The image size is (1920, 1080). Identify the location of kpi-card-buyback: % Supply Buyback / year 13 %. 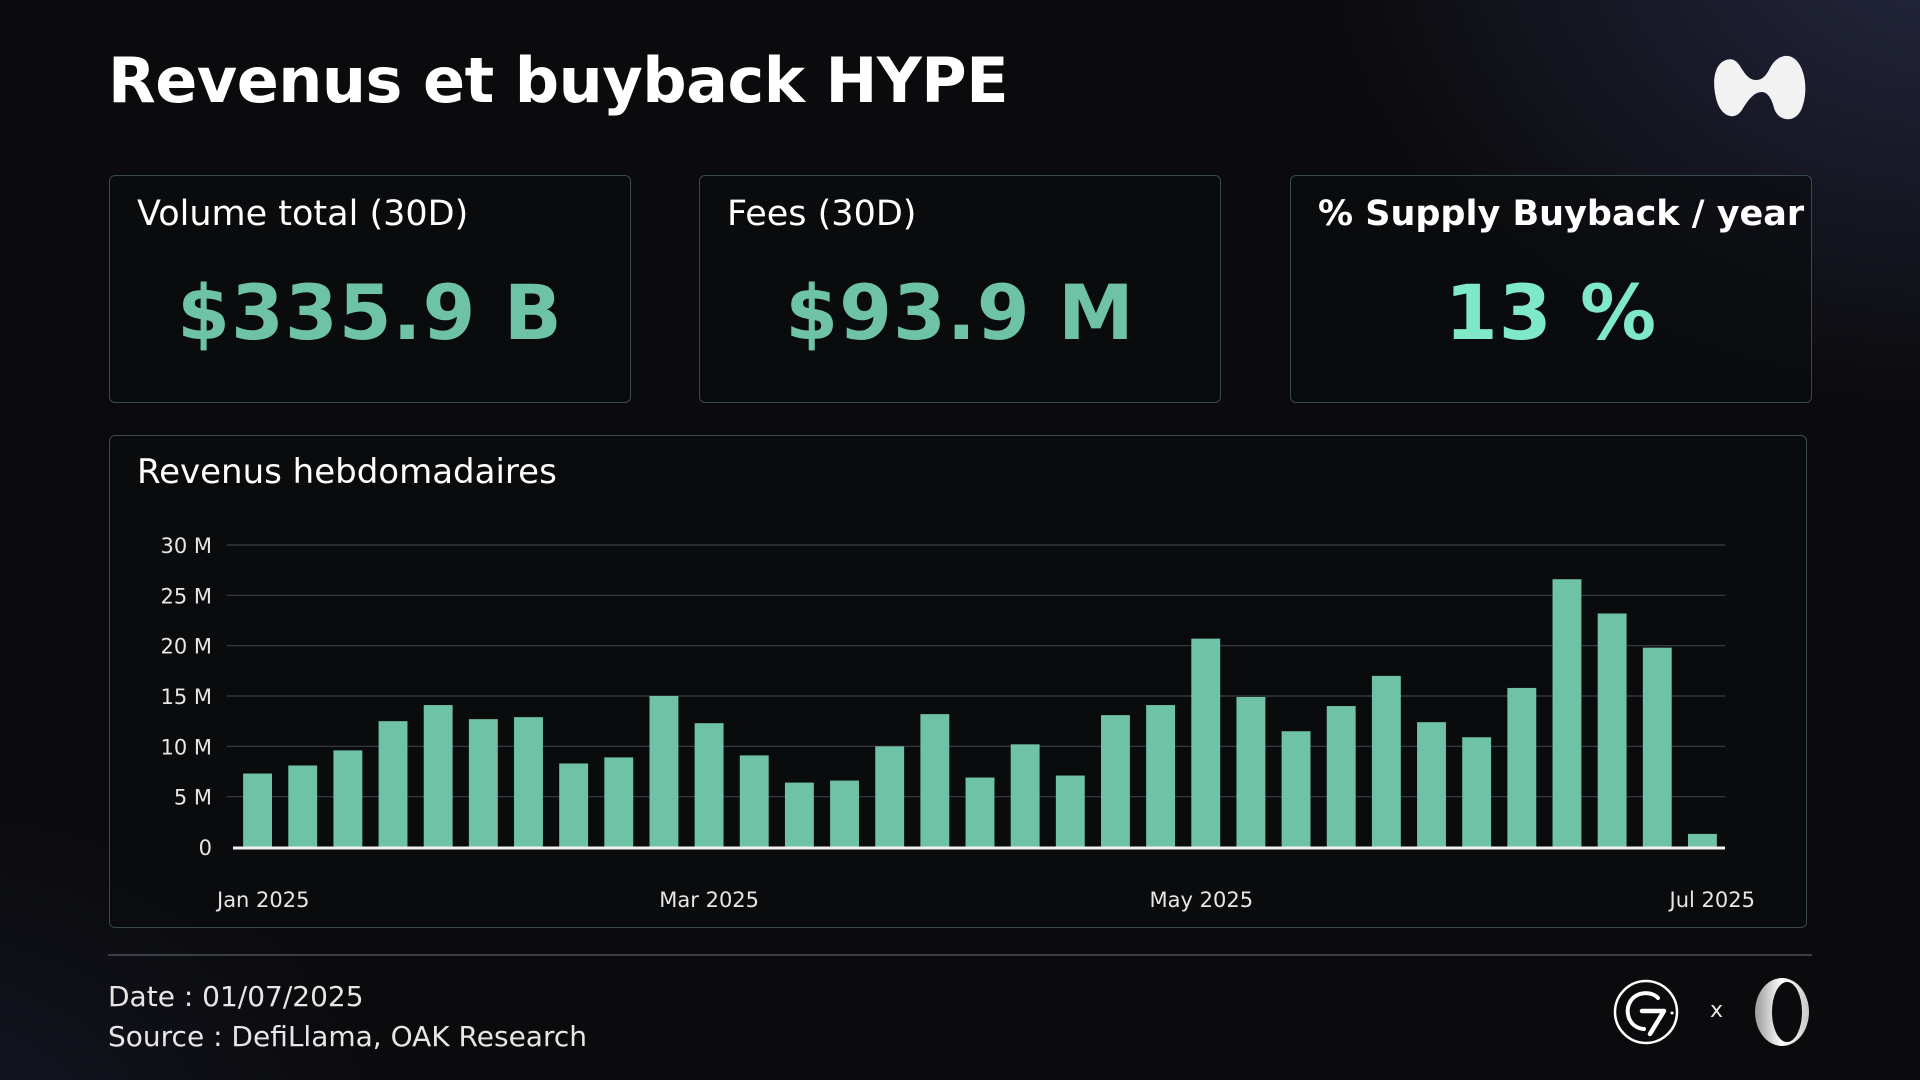
(1551, 289).